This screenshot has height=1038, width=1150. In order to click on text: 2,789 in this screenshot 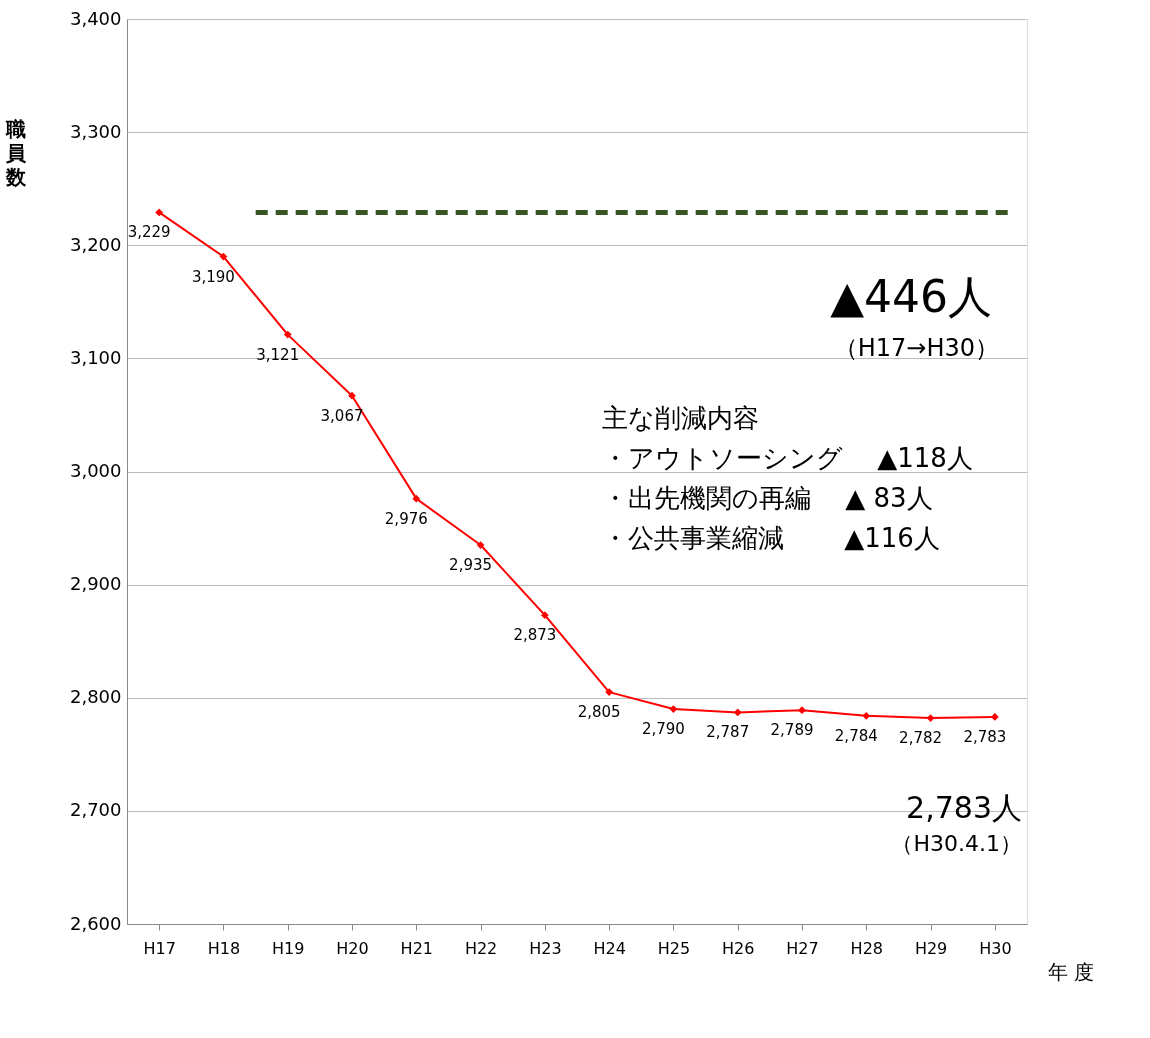, I will do `click(792, 730)`.